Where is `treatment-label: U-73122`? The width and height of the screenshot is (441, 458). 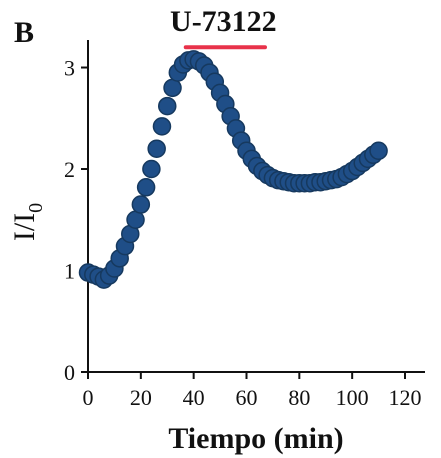
treatment-label: U-73122 is located at coordinates (223, 21).